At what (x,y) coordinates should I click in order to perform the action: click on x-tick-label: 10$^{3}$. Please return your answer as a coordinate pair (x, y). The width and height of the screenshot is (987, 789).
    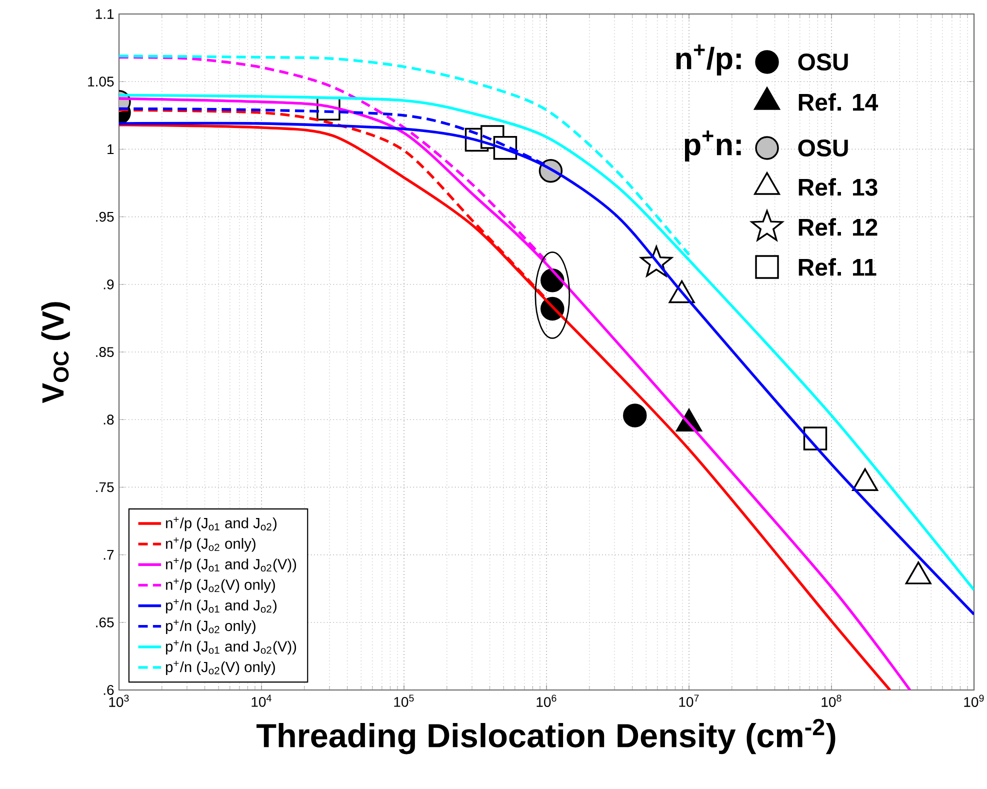
    Looking at the image, I should click on (119, 700).